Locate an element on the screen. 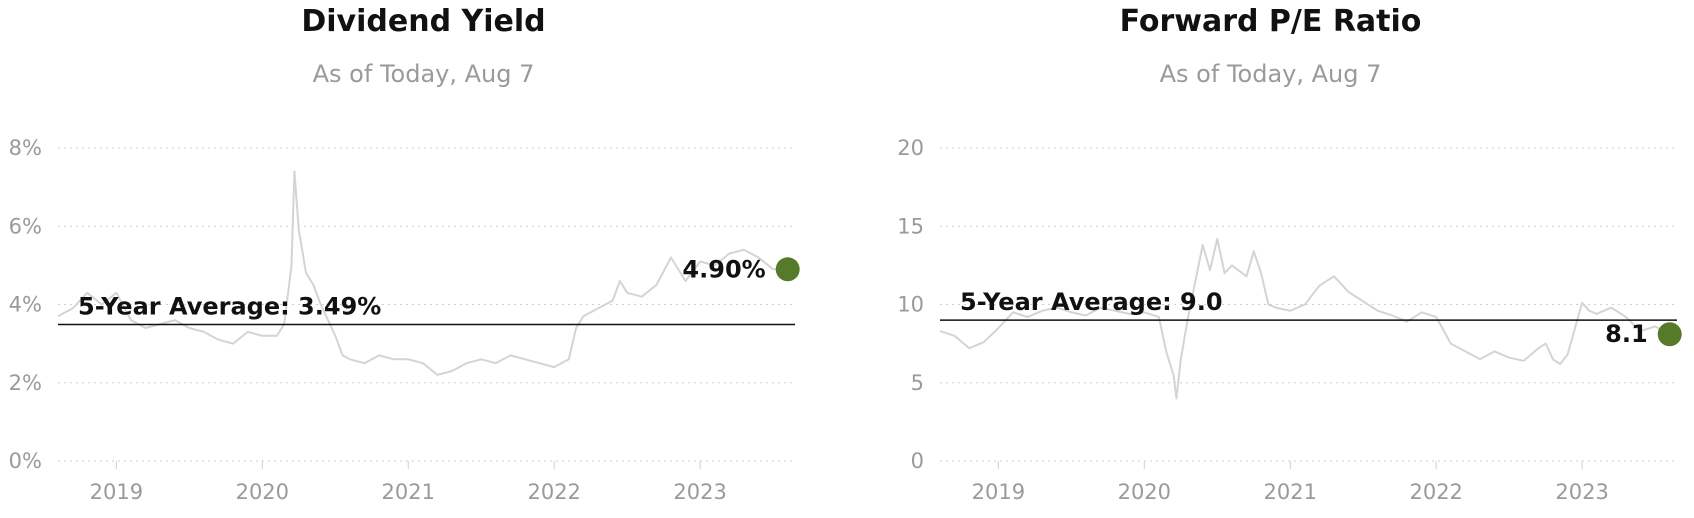 The width and height of the screenshot is (1694, 518). y-tick-label: 0% is located at coordinates (25, 461).